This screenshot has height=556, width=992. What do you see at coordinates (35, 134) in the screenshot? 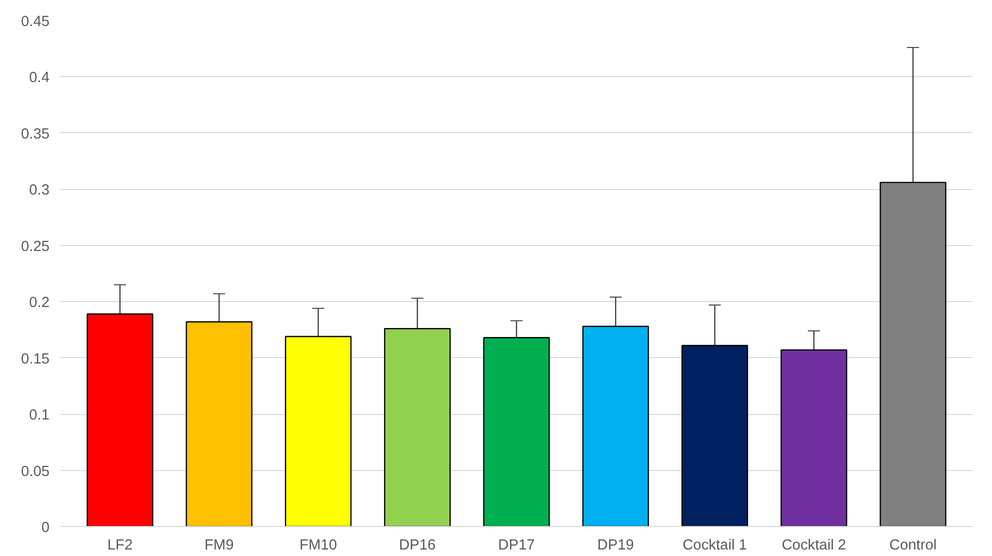
I see `y-tick-label: 0.35` at bounding box center [35, 134].